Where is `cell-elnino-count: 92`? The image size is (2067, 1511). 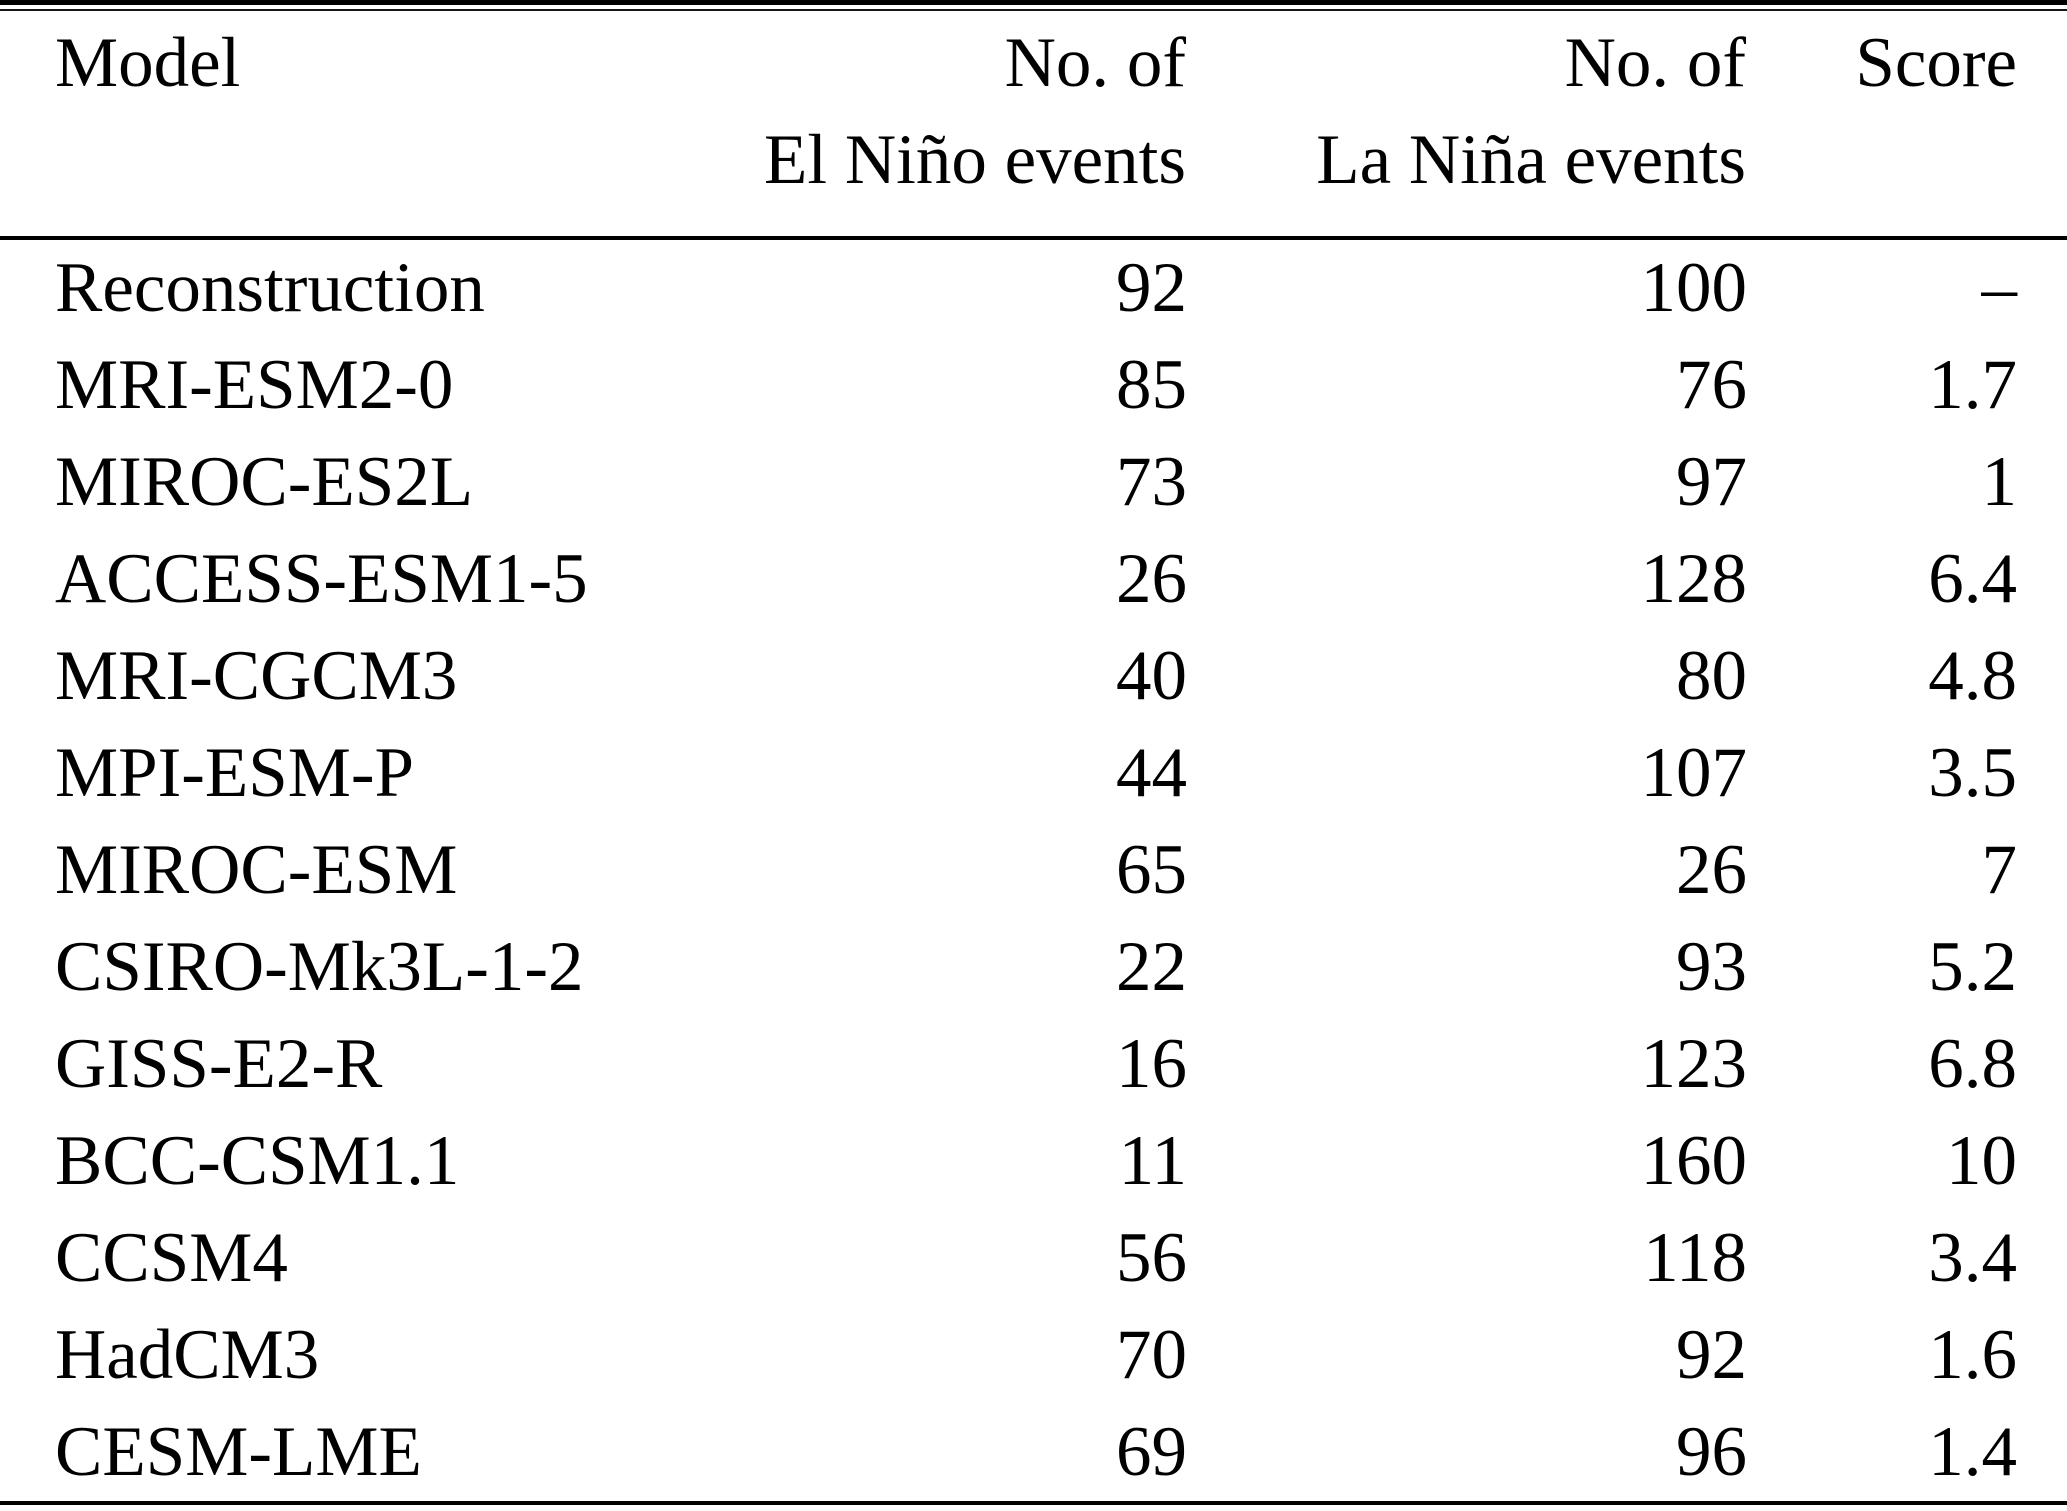 cell-elnino-count: 92 is located at coordinates (1151, 288).